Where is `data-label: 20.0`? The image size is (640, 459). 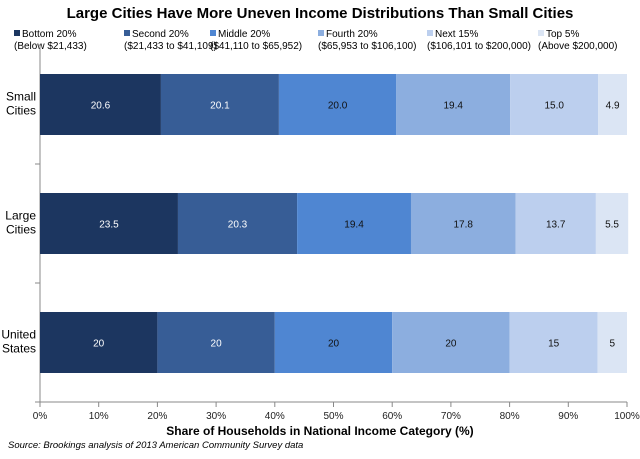 data-label: 20.0 is located at coordinates (338, 106).